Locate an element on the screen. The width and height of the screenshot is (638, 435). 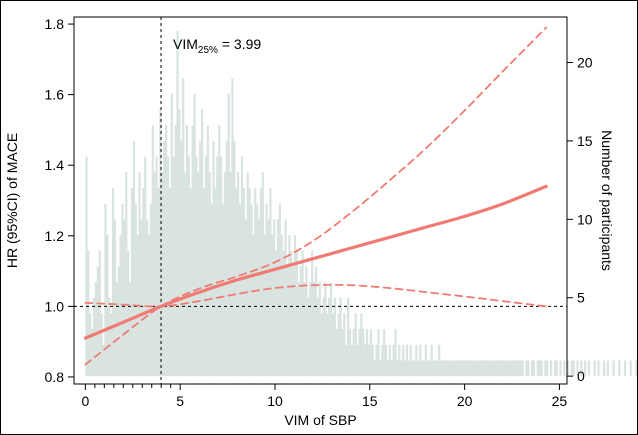
annotation-subscript: 25% is located at coordinates (208, 50).